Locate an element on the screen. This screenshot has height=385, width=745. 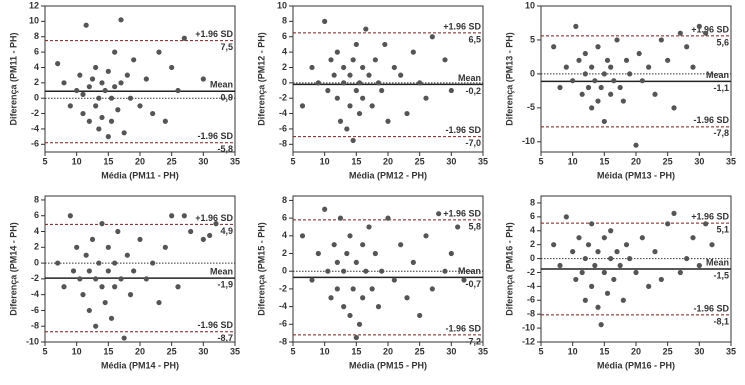
y-tick-label: 2 is located at coordinates (36, 247).